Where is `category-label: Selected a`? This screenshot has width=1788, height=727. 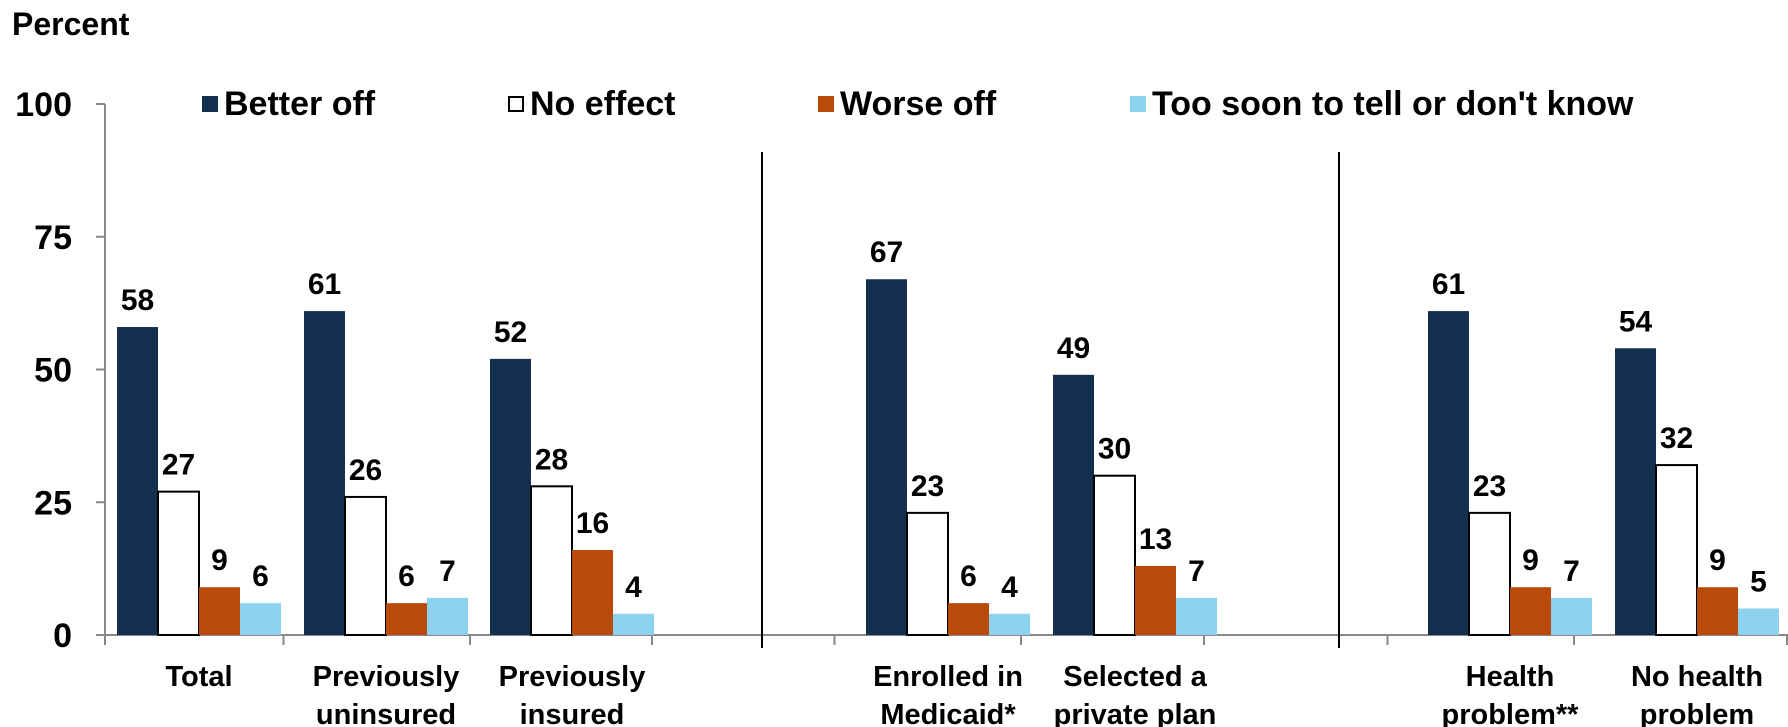 category-label: Selected a is located at coordinates (1135, 677).